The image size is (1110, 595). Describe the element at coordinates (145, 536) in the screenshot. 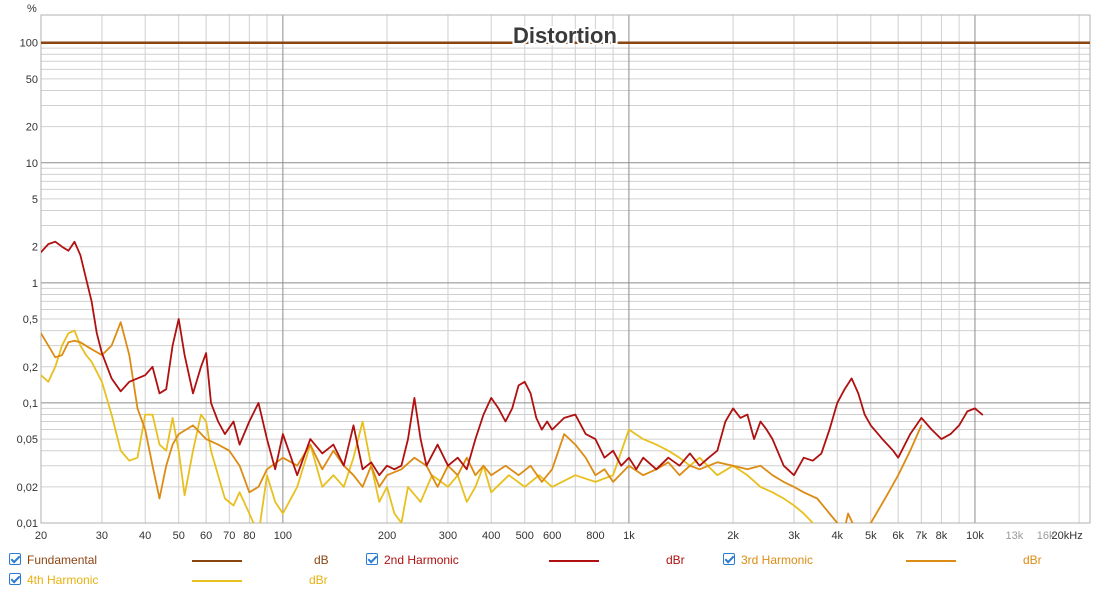

I see `x-tick-label: 40` at that location.